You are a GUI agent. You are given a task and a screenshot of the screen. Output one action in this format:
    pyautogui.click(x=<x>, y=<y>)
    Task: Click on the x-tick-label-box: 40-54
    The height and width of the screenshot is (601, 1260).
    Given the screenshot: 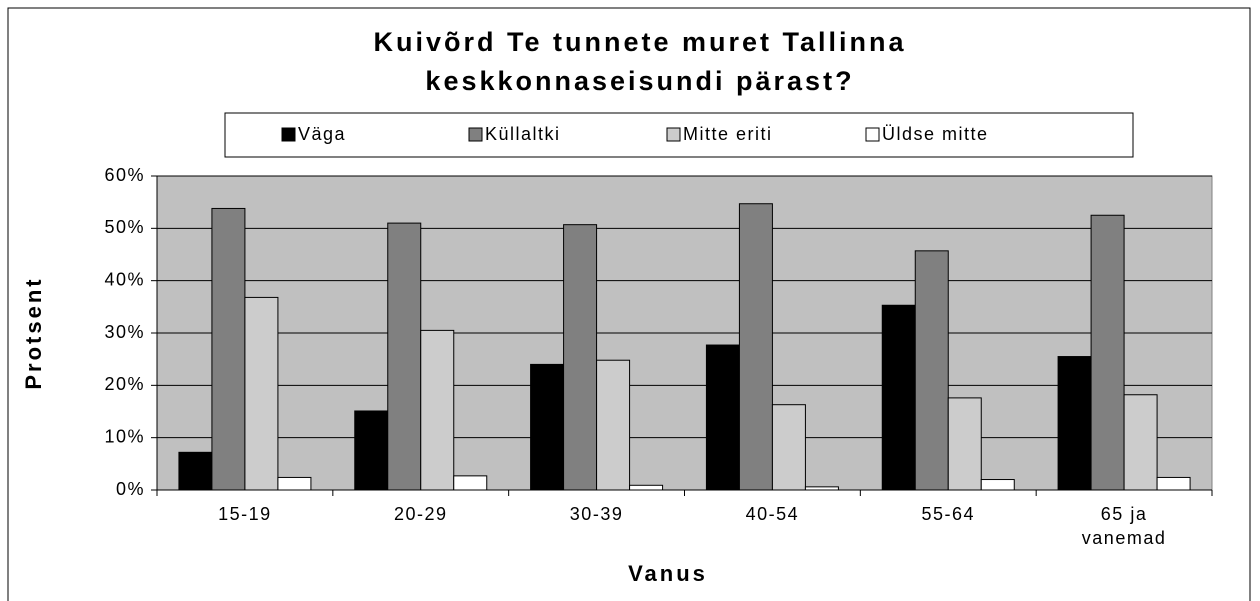 What is the action you would take?
    pyautogui.click(x=772, y=514)
    